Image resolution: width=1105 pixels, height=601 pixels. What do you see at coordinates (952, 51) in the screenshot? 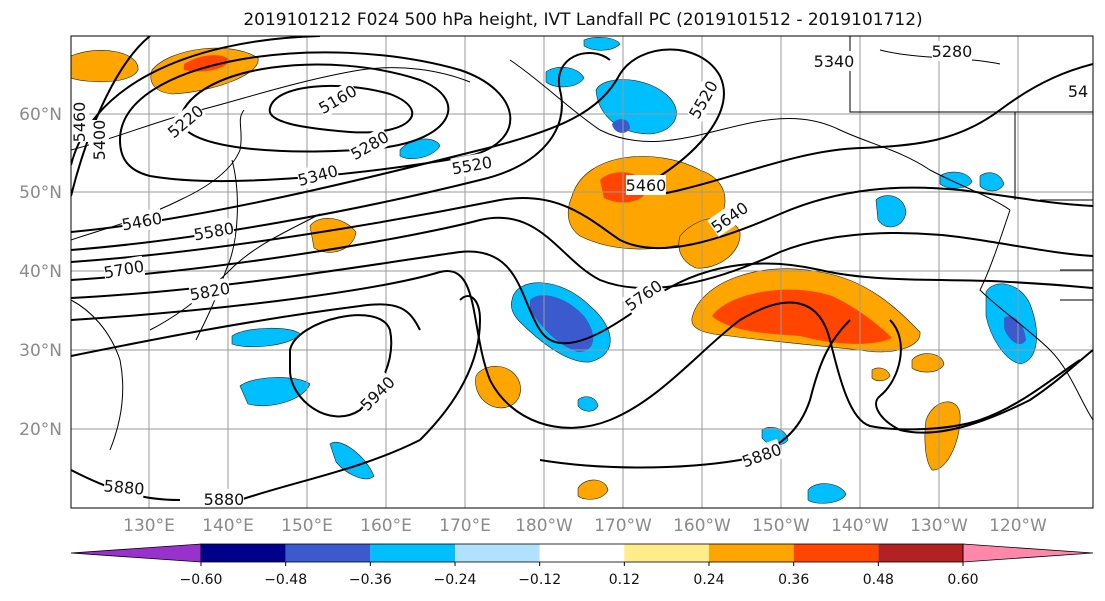
I see `contour-label: 5280` at bounding box center [952, 51].